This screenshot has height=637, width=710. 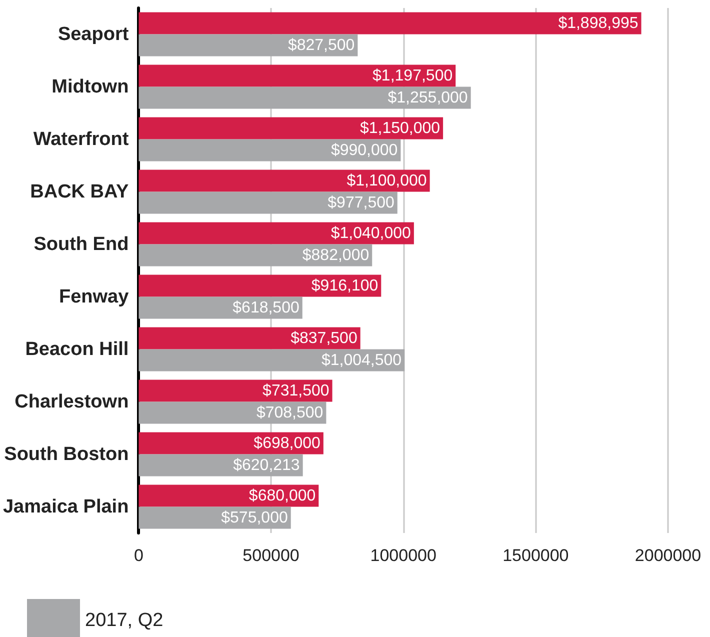 I want to click on y-tick-label: Waterfront, so click(x=81, y=139).